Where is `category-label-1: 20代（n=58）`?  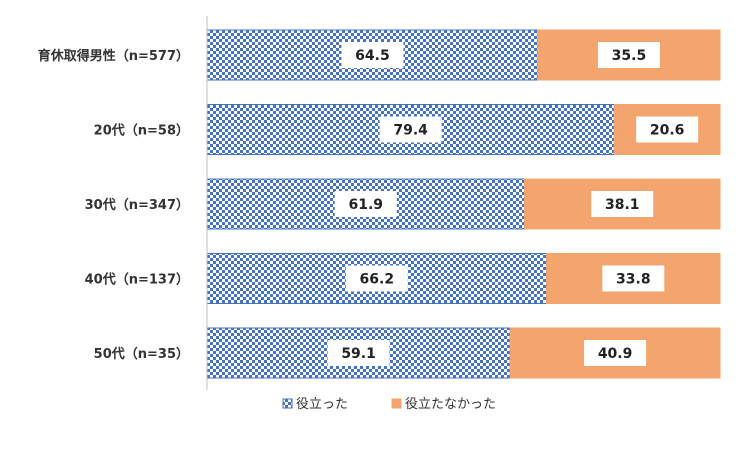
category-label-1: 20代（n=58） is located at coordinates (141, 131).